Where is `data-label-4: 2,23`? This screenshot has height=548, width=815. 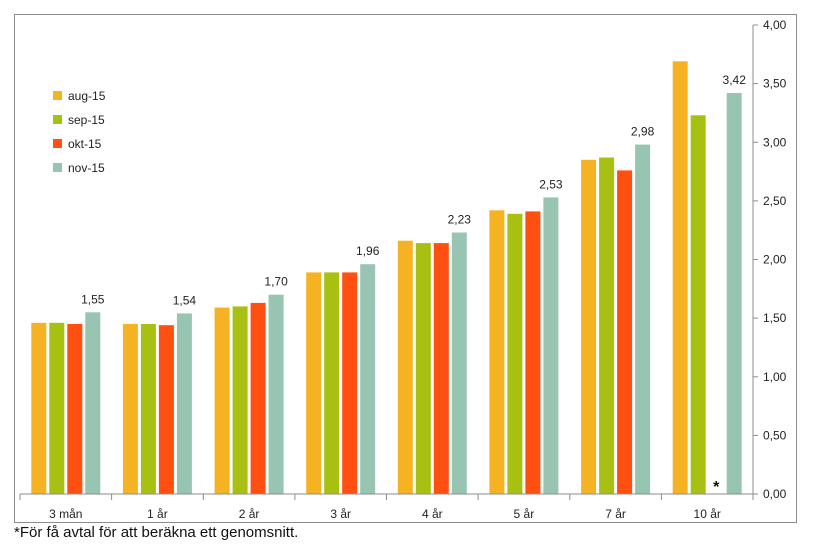
data-label-4: 2,23 is located at coordinates (460, 220).